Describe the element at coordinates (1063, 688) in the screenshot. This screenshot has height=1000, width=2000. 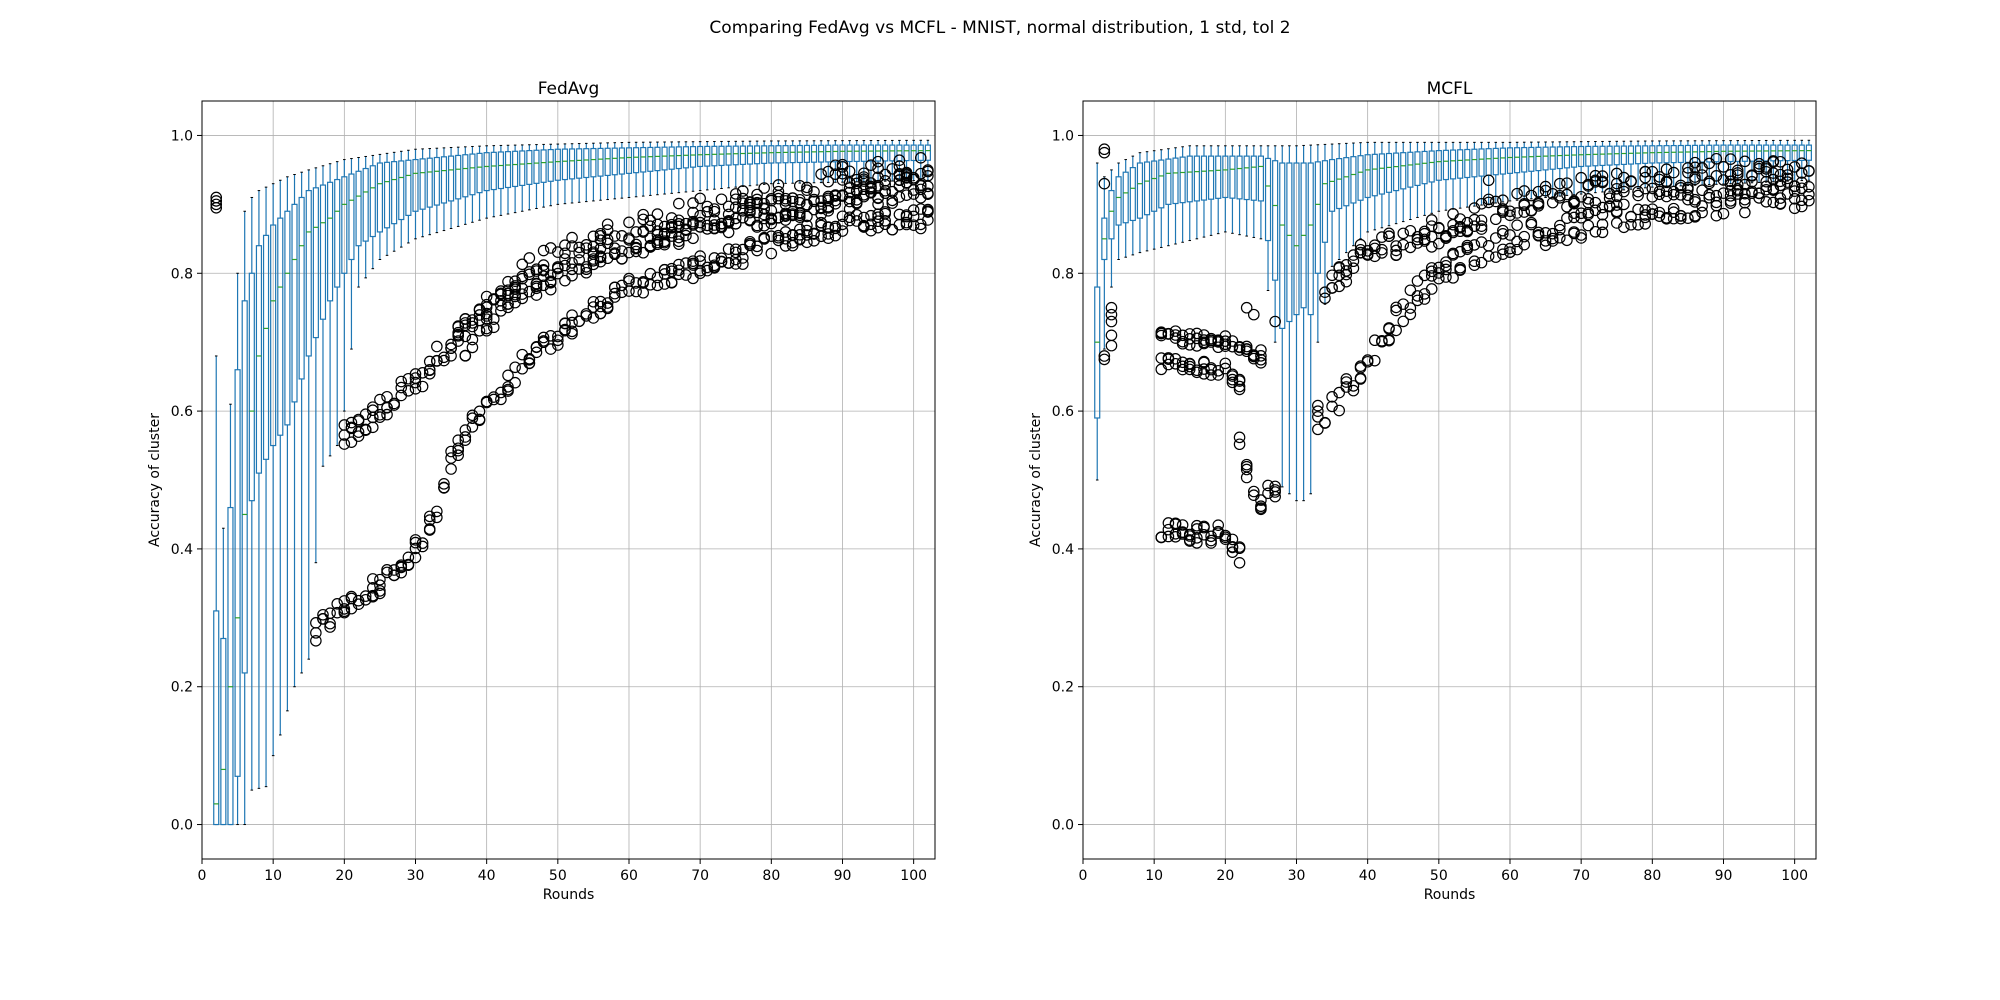
I see `y-tick-label: 0.2` at that location.